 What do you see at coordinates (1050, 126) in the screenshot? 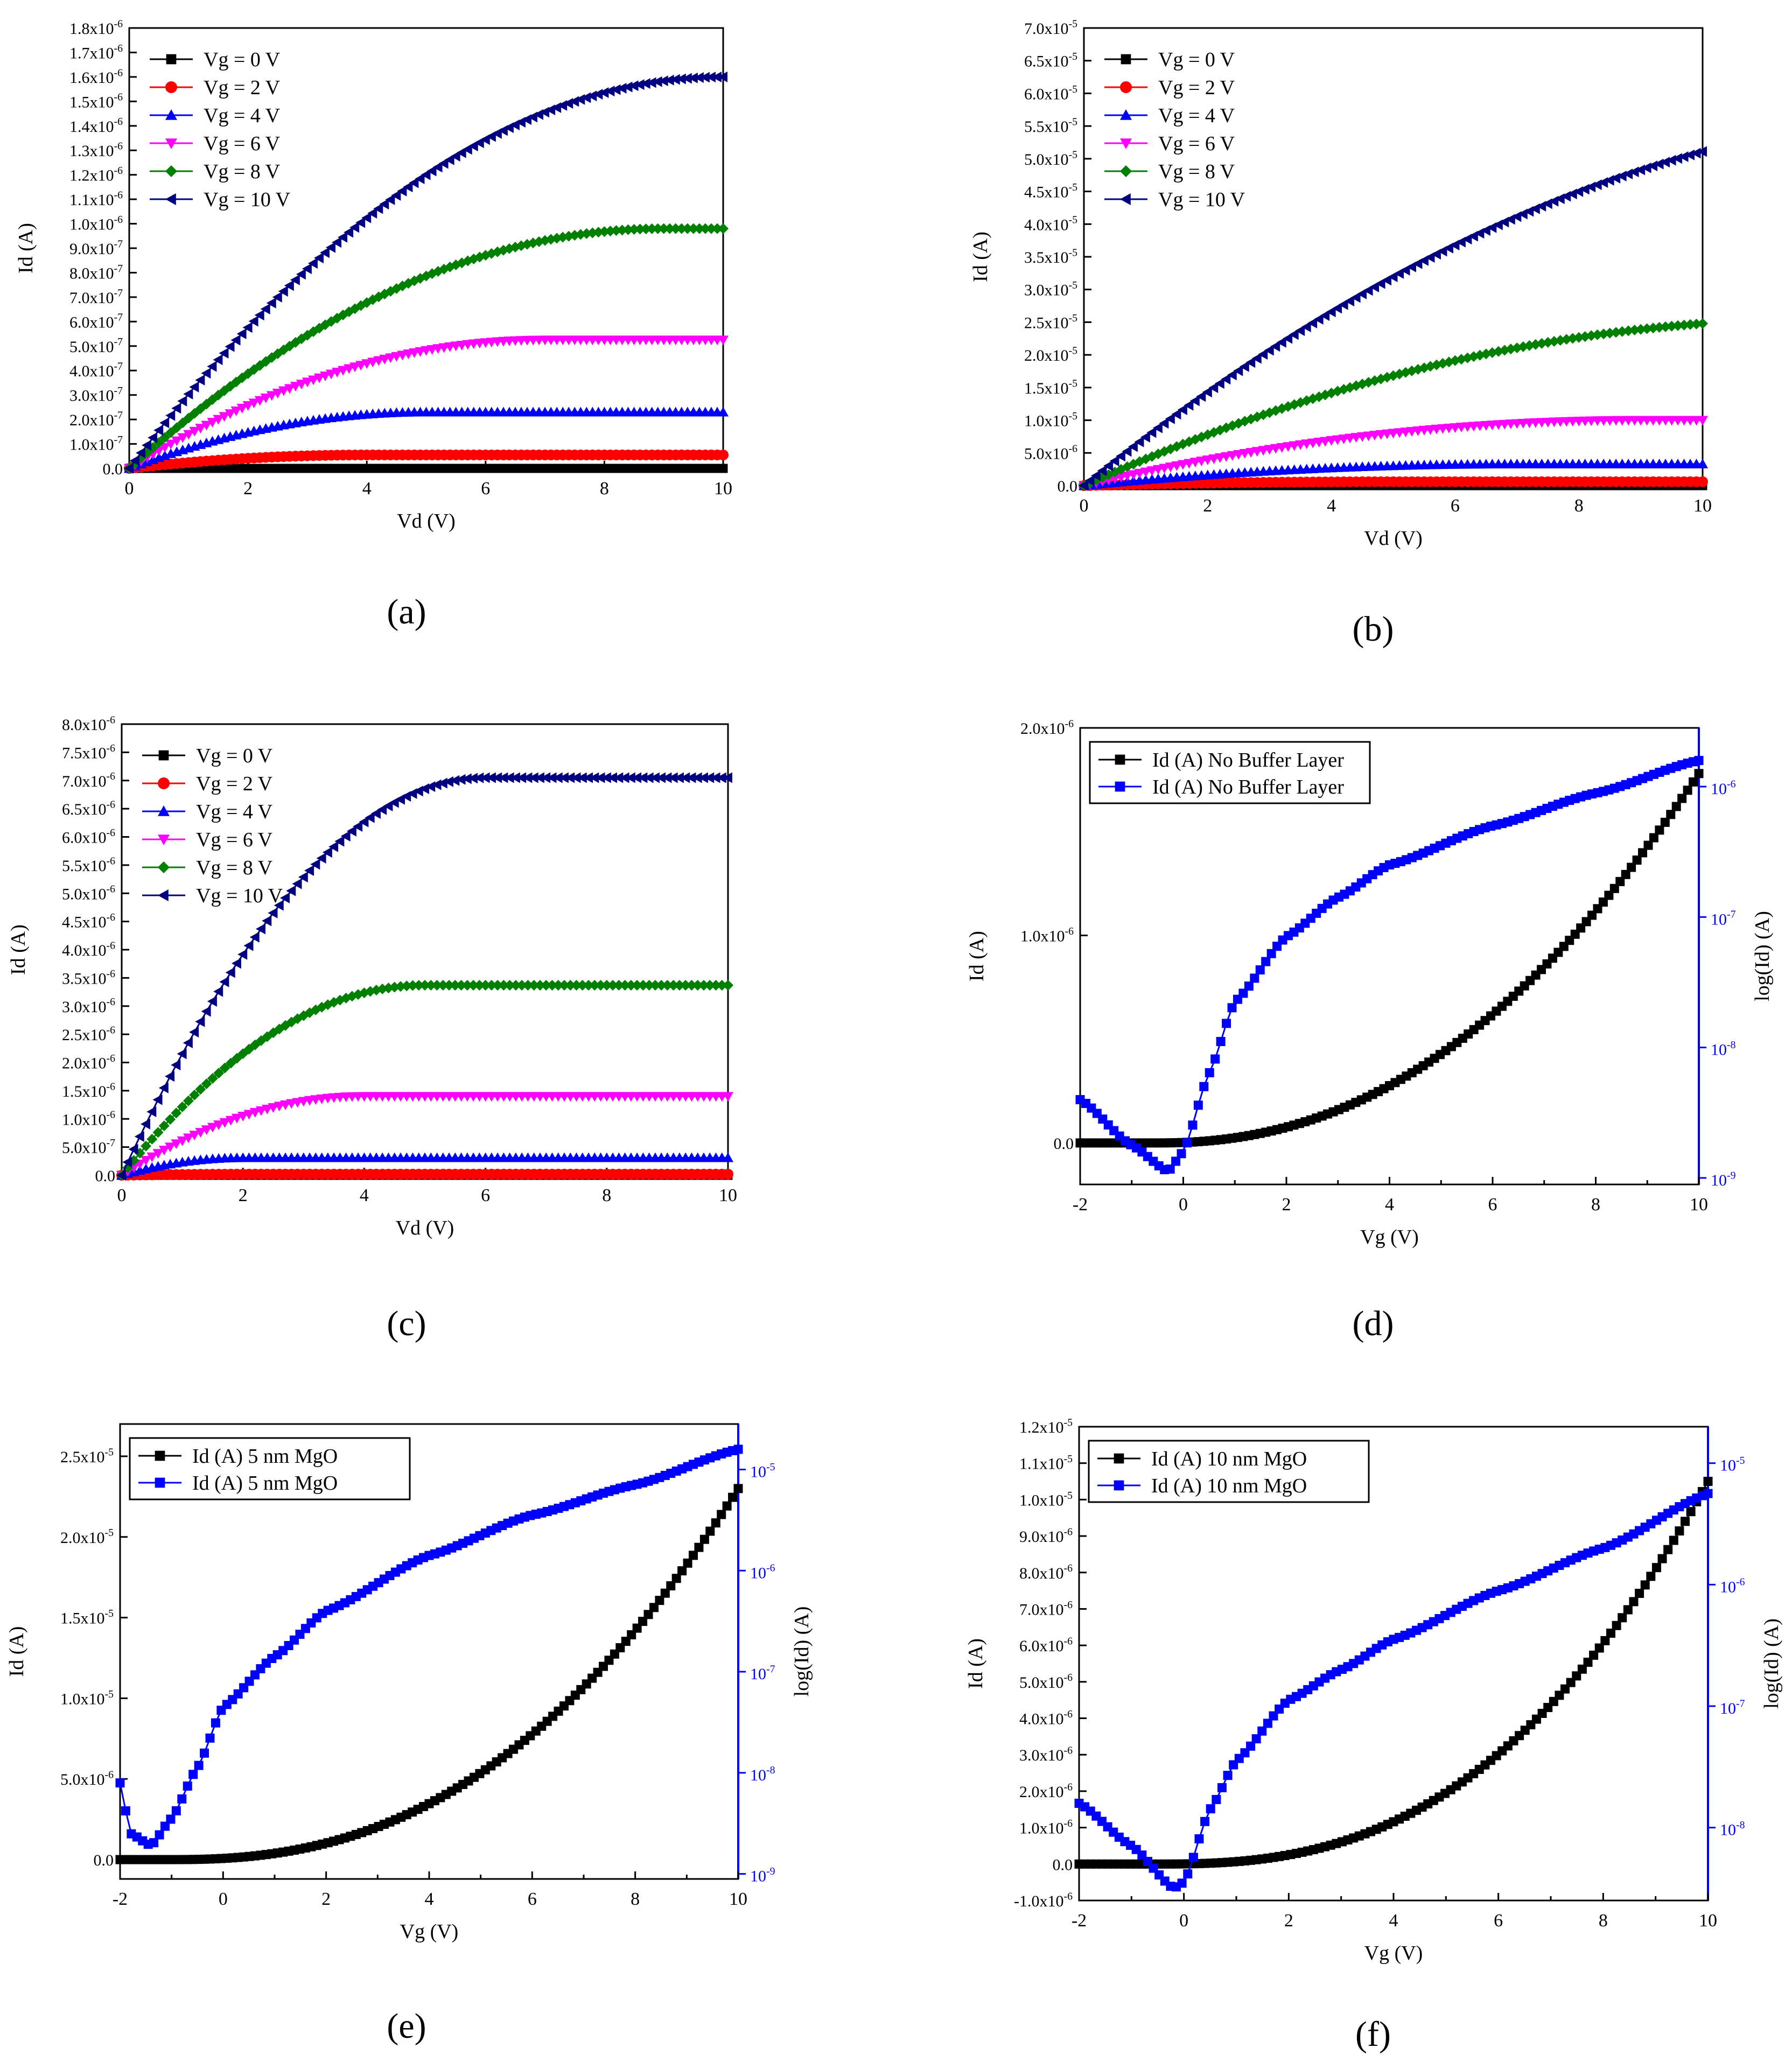
I see `y-tick-label: 5.5x10⁻⁵` at bounding box center [1050, 126].